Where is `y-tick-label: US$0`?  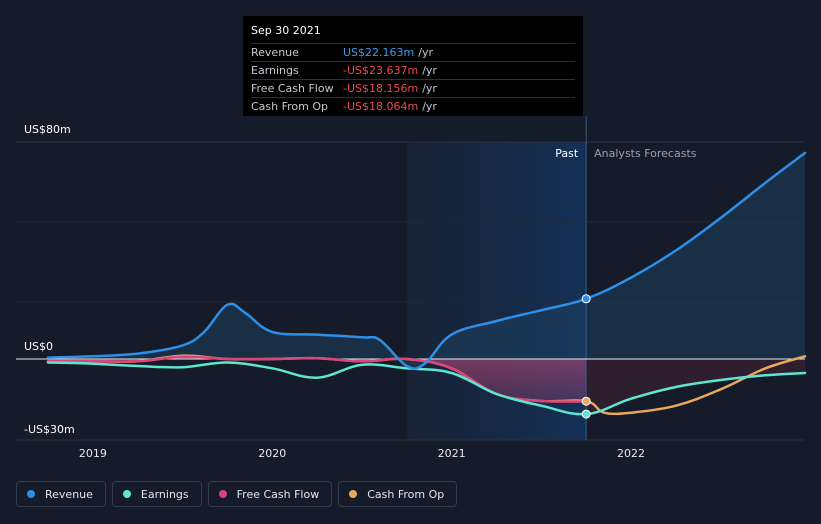
y-tick-label: US$0 is located at coordinates (38, 346).